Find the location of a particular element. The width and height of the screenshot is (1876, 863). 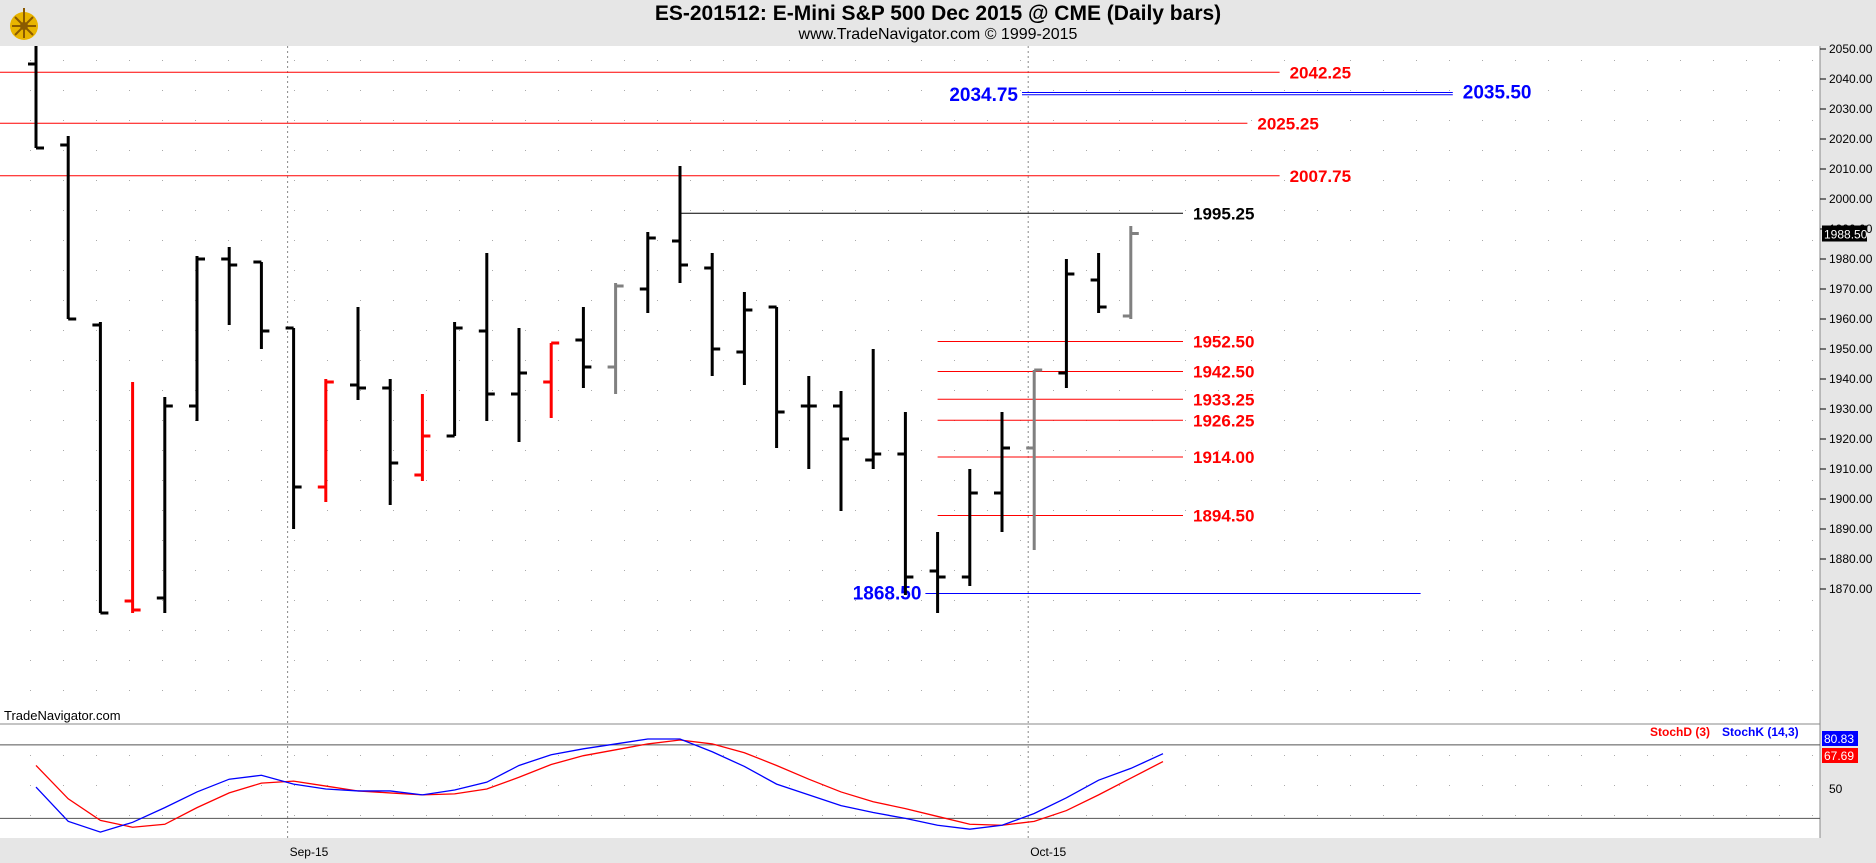

trade-navigator-logo-icon is located at coordinates (24, 24).